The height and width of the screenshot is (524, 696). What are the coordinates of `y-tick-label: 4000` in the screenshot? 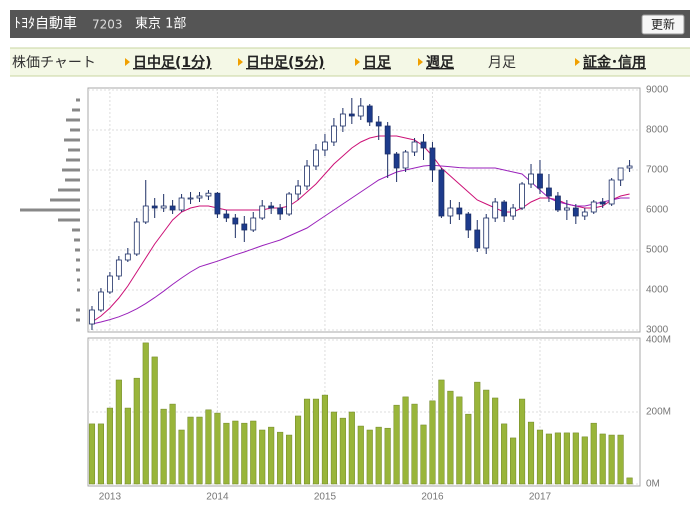 It's located at (657, 290).